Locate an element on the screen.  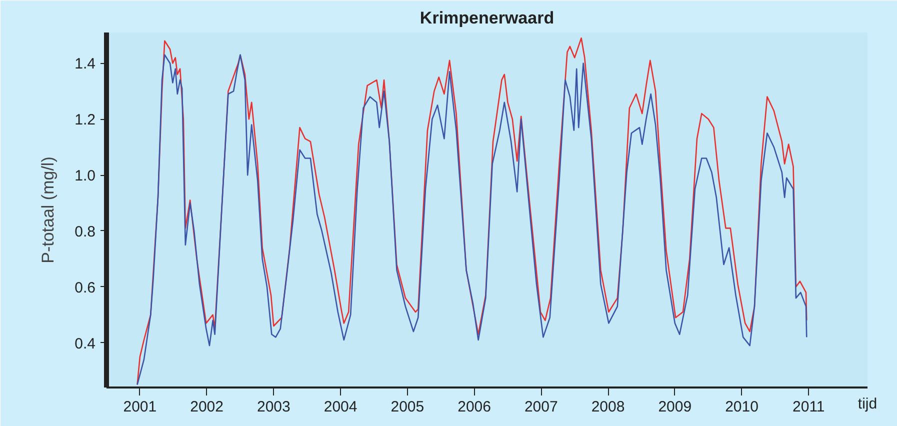
x-tick-label: 2004 is located at coordinates (341, 407).